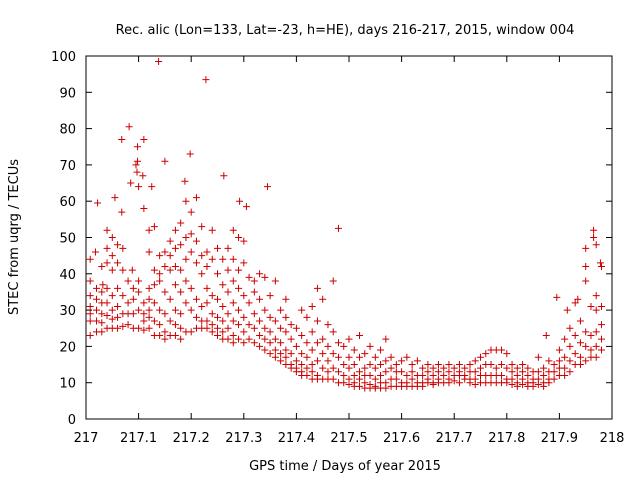  What do you see at coordinates (63, 57) in the screenshot?
I see `y-tick-label: 100` at bounding box center [63, 57].